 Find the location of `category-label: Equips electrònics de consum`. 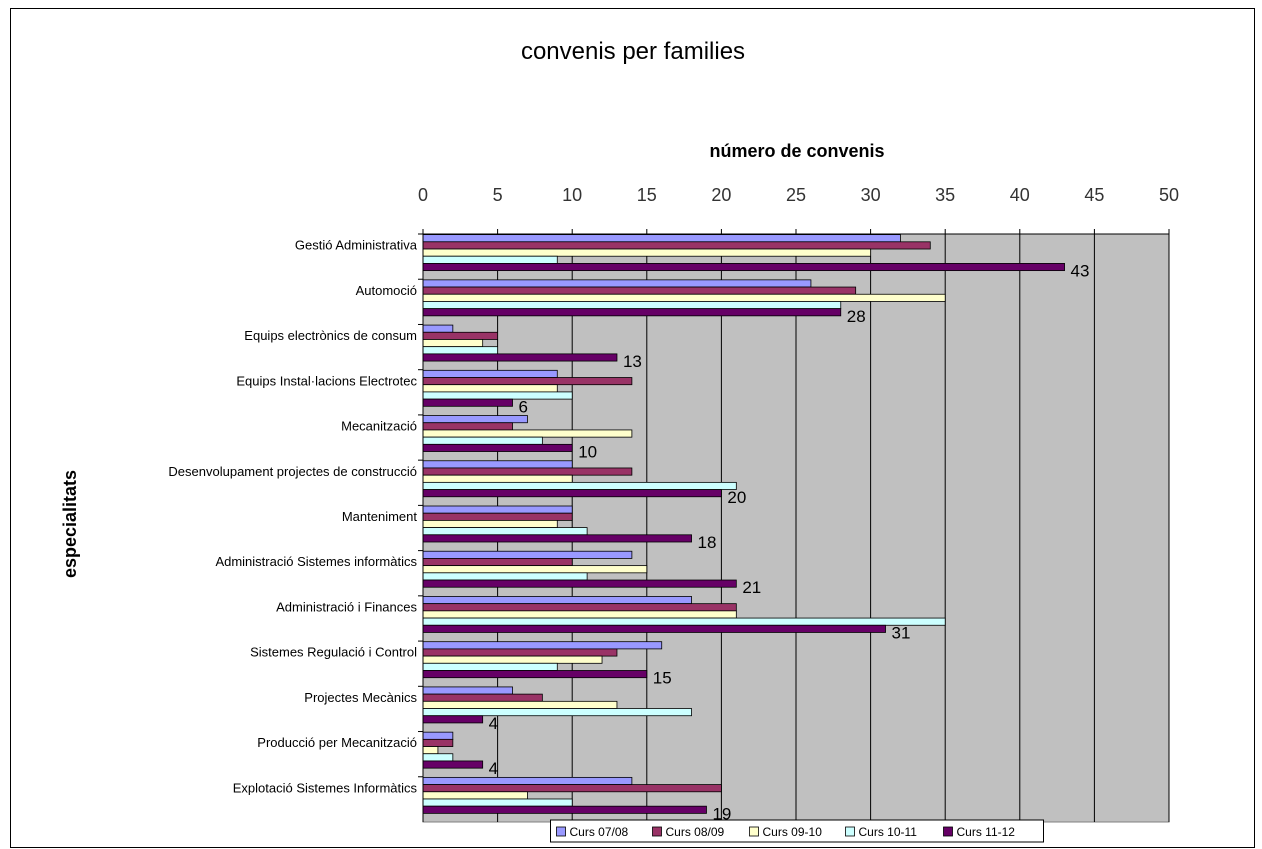

category-label: Equips electrònics de consum is located at coordinates (330, 335).